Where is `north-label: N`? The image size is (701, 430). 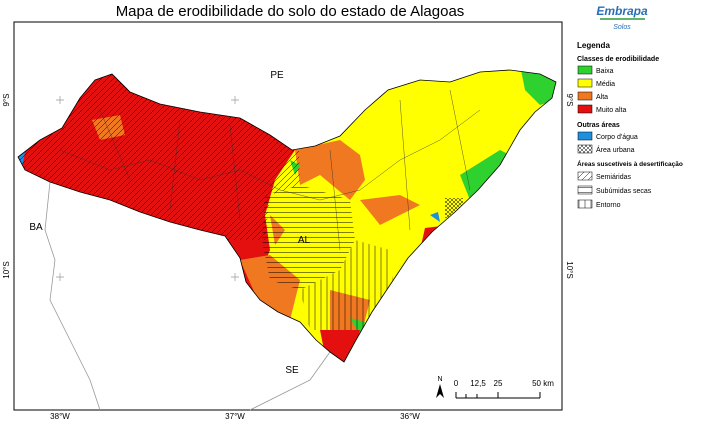
north-label: N is located at coordinates (439, 379).